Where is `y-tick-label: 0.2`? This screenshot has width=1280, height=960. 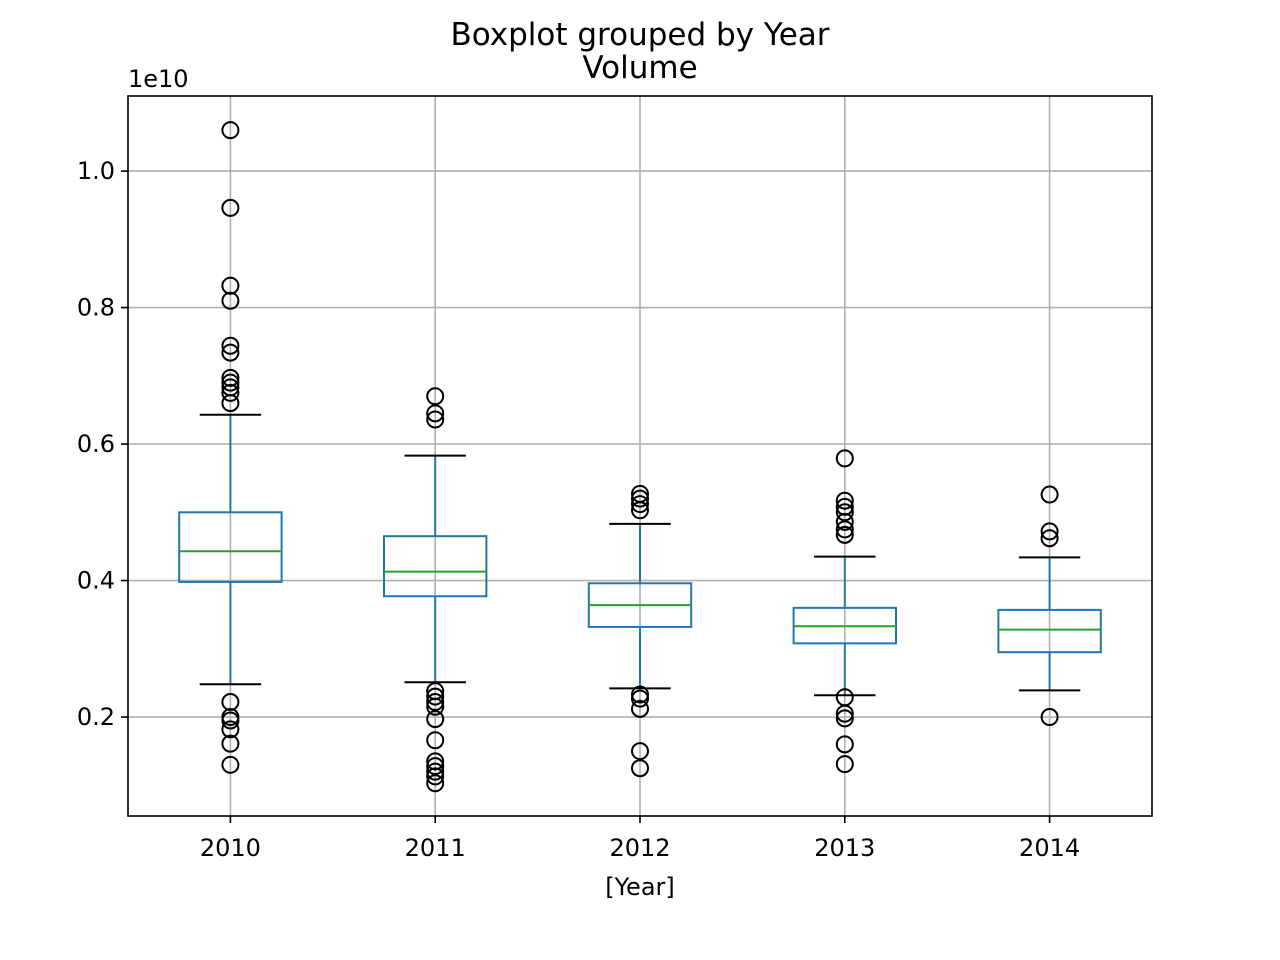 y-tick-label: 0.2 is located at coordinates (96, 717).